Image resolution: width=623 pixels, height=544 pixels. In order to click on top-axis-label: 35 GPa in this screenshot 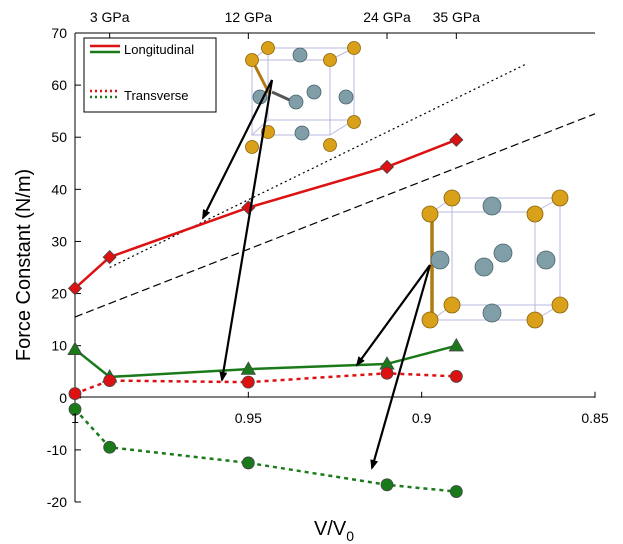, I will do `click(457, 17)`.